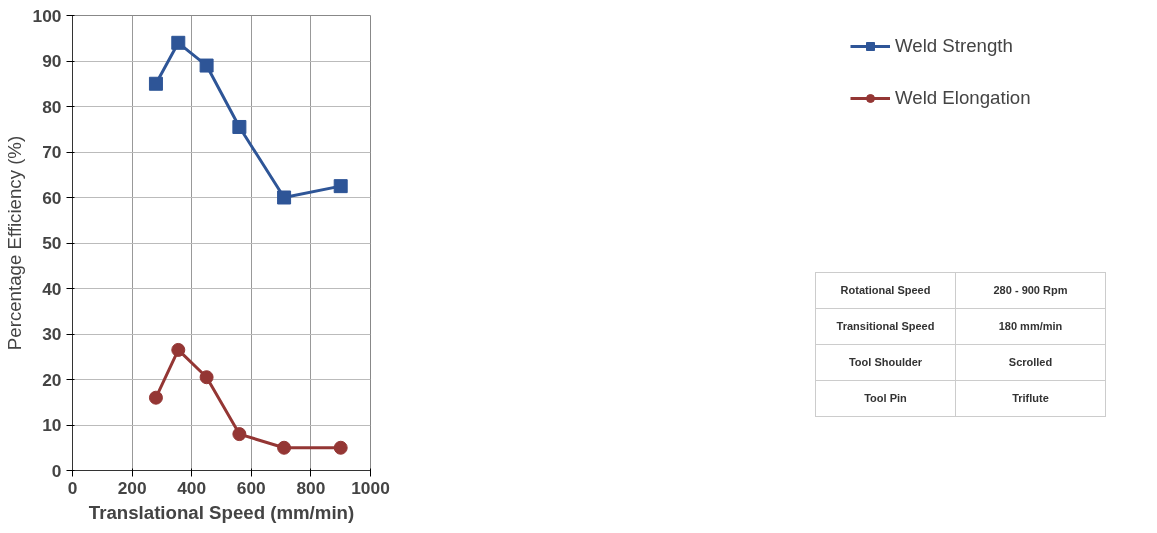 The width and height of the screenshot is (1157, 533). I want to click on y-tick-label: 10, so click(52, 425).